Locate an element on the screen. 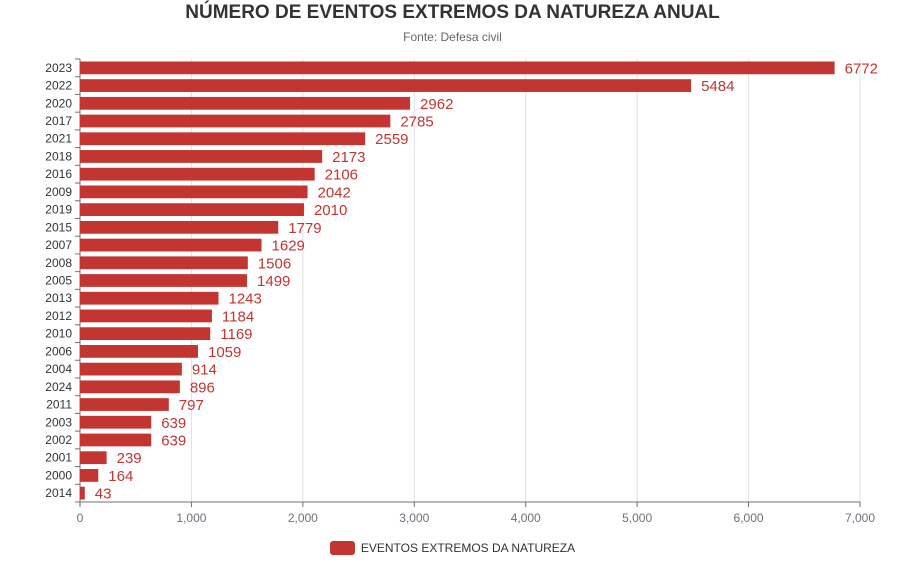 The image size is (905, 564). y-tick-label: 2023 is located at coordinates (58, 68).